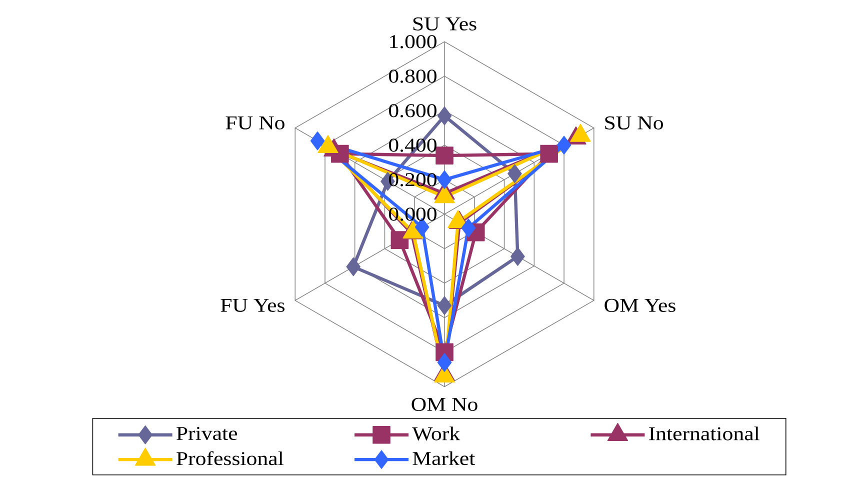 The image size is (858, 486). What do you see at coordinates (444, 458) in the screenshot?
I see `legend-label: Market` at bounding box center [444, 458].